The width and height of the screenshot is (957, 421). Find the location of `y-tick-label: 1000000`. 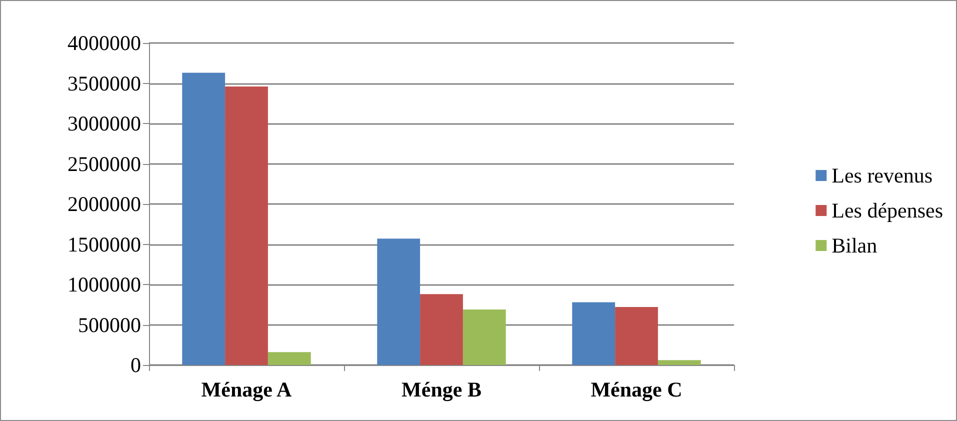

y-tick-label: 1000000 is located at coordinates (104, 284).